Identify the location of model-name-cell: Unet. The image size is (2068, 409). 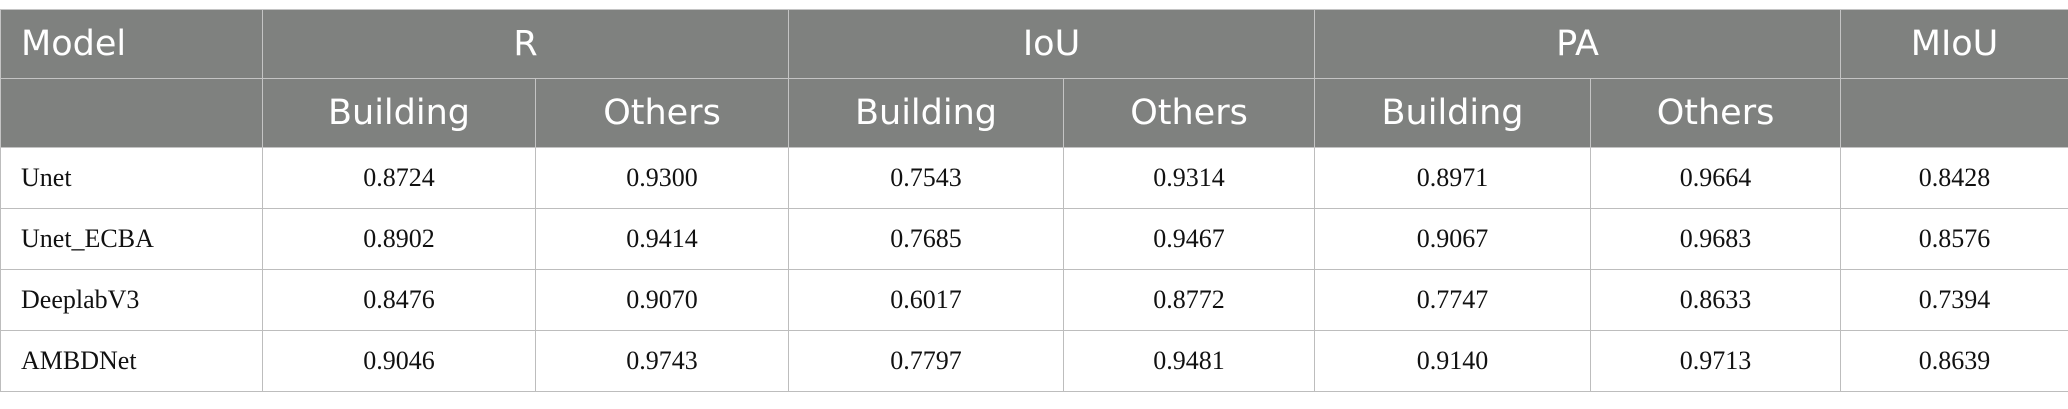
(131, 178).